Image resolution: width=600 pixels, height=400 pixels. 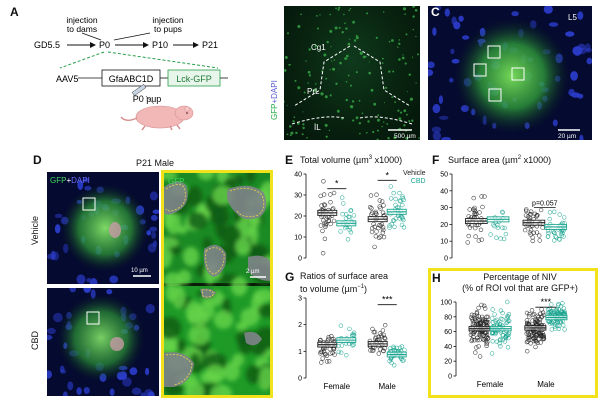 I want to click on y-tick-label: 40, so click(x=298, y=175).